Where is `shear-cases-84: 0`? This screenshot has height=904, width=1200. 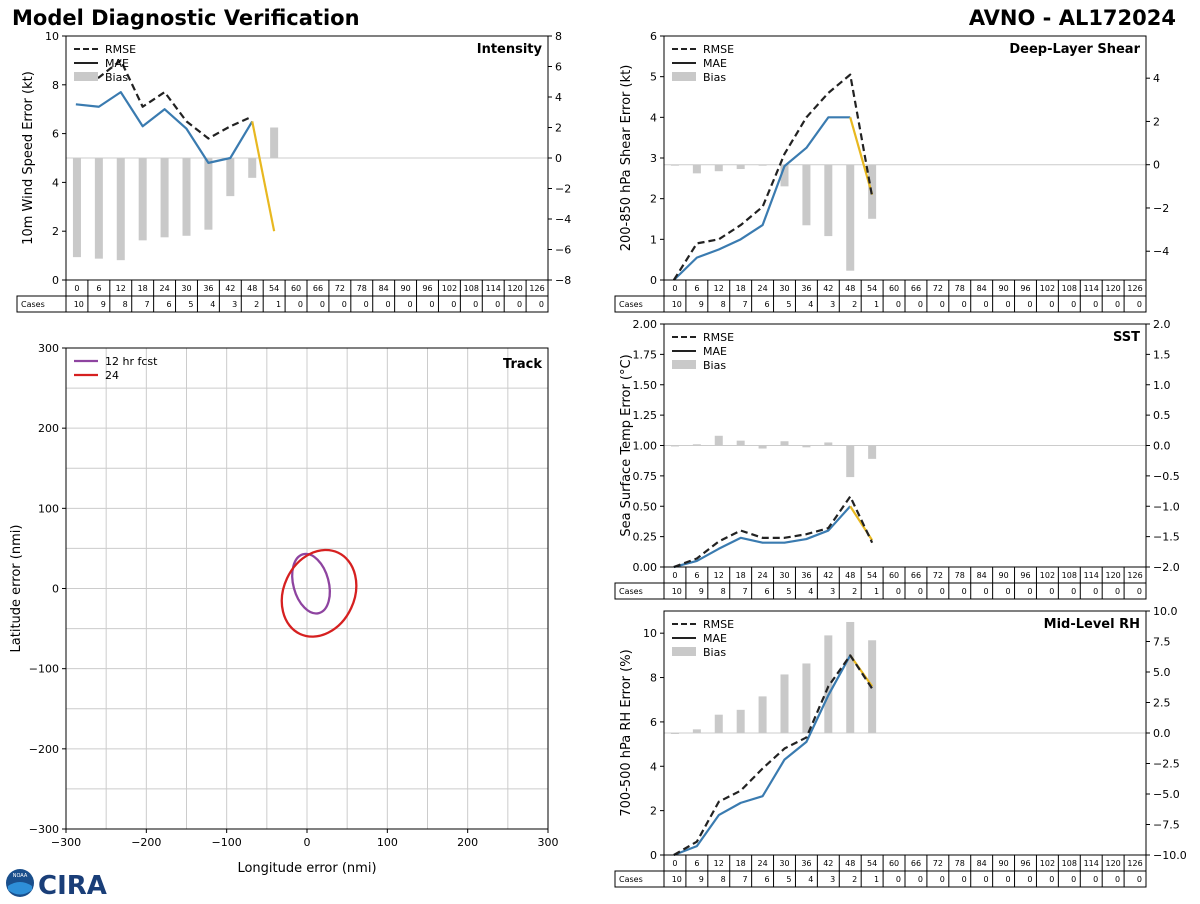 shear-cases-84: 0 is located at coordinates (986, 304).